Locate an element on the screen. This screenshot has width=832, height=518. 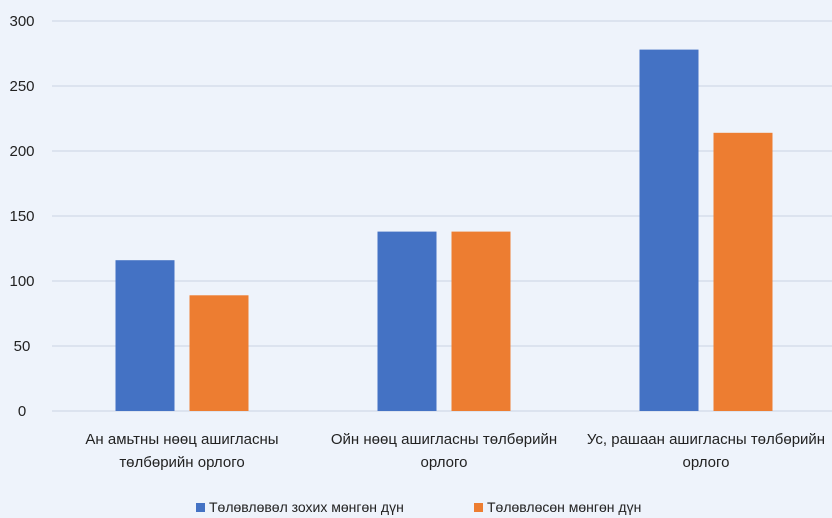
y-tick-label-300: 300 is located at coordinates (21, 21).